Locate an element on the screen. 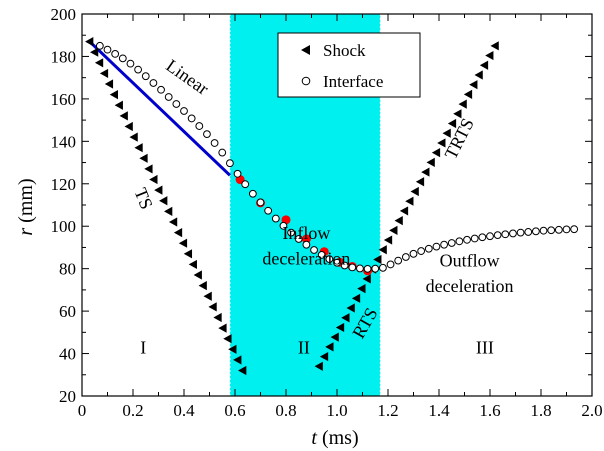  y-axis-title: r (mm) is located at coordinates (26, 206).